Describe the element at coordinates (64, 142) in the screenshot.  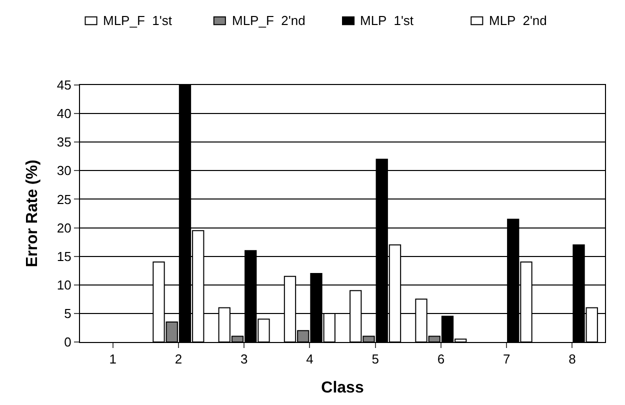
I see `y-tick-label: 35` at that location.